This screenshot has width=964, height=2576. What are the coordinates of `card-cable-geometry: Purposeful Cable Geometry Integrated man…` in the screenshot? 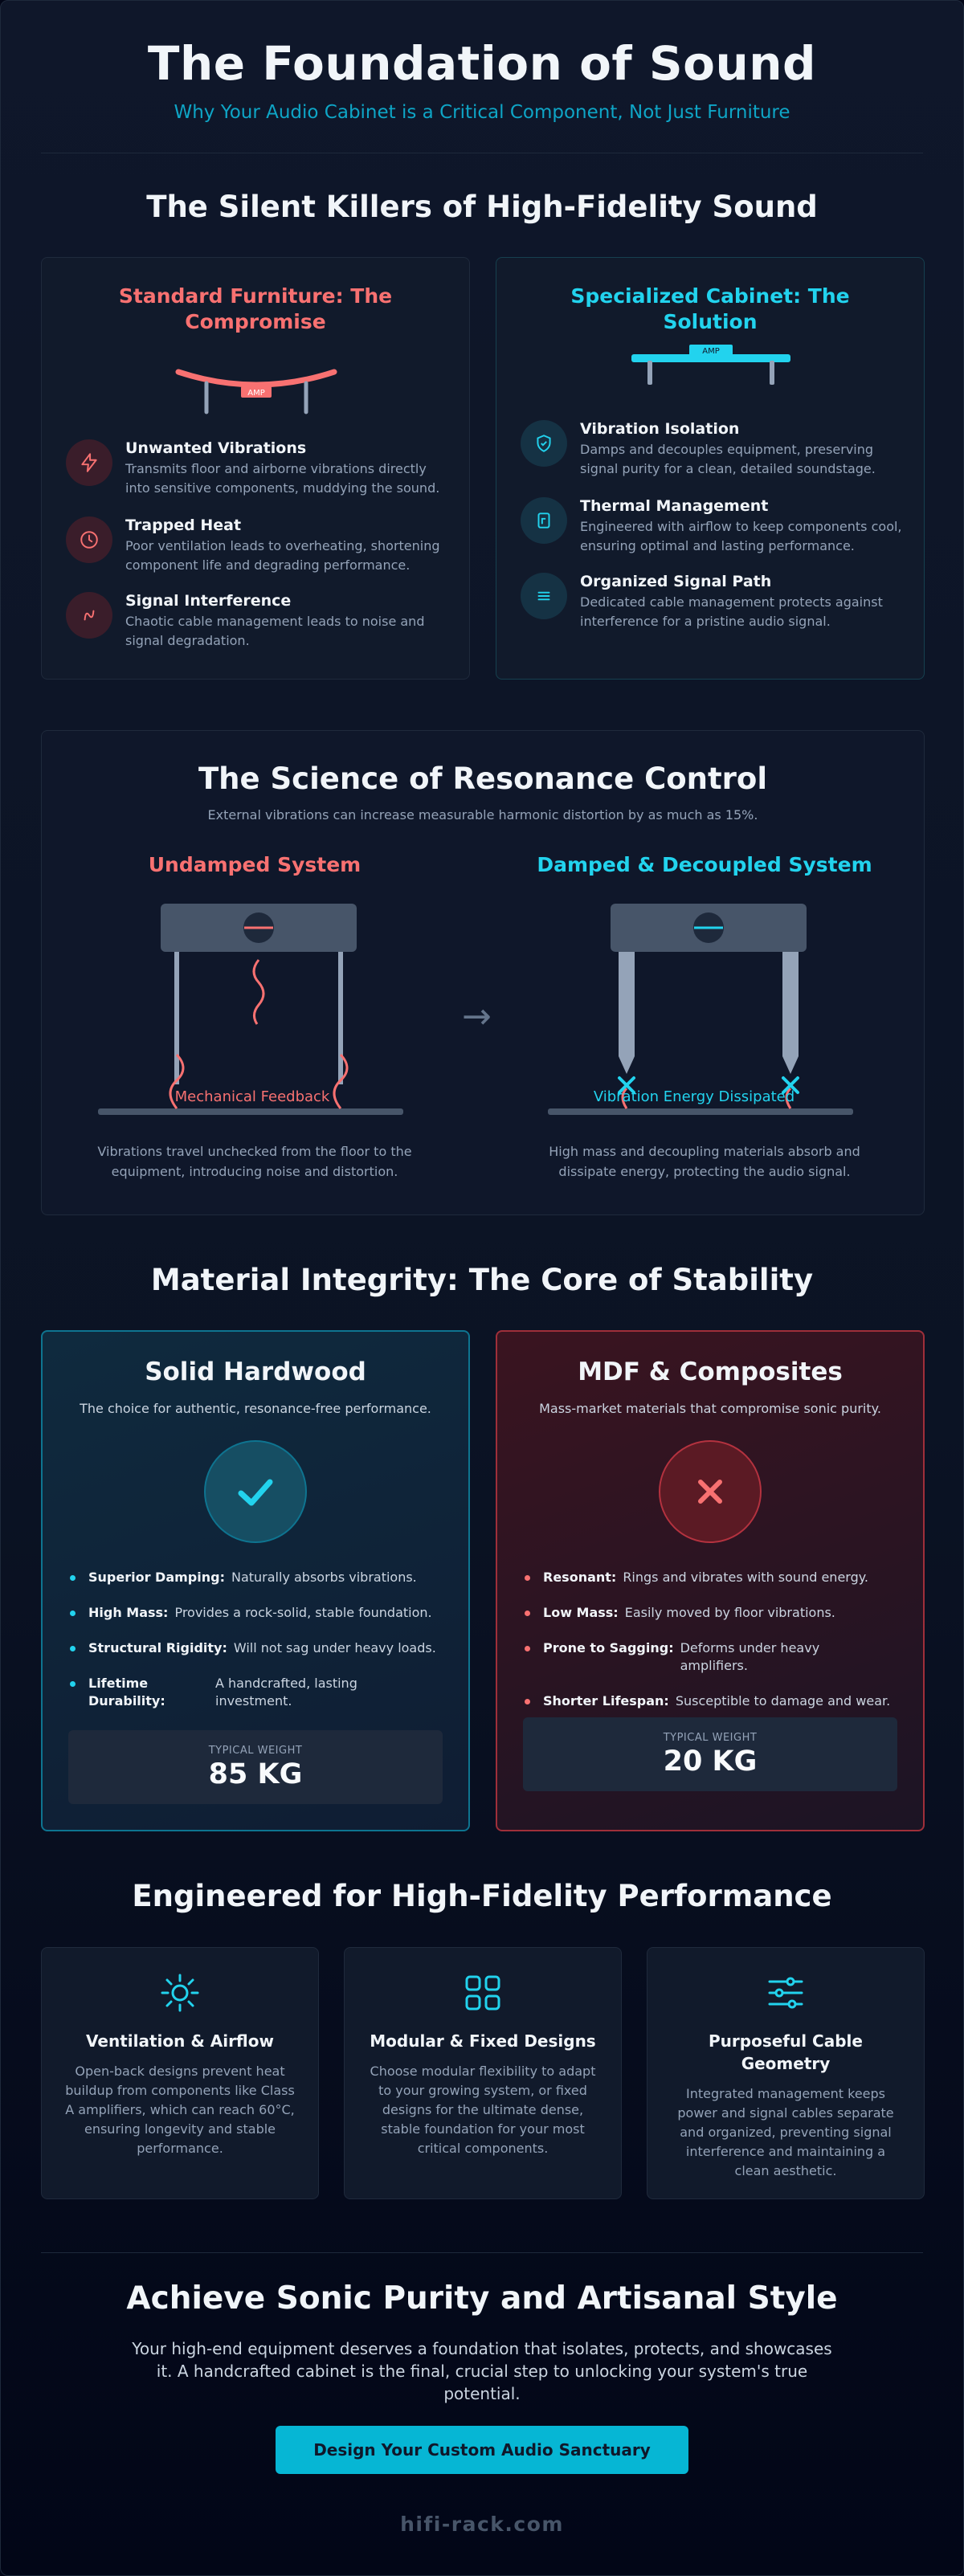 It's located at (786, 2073).